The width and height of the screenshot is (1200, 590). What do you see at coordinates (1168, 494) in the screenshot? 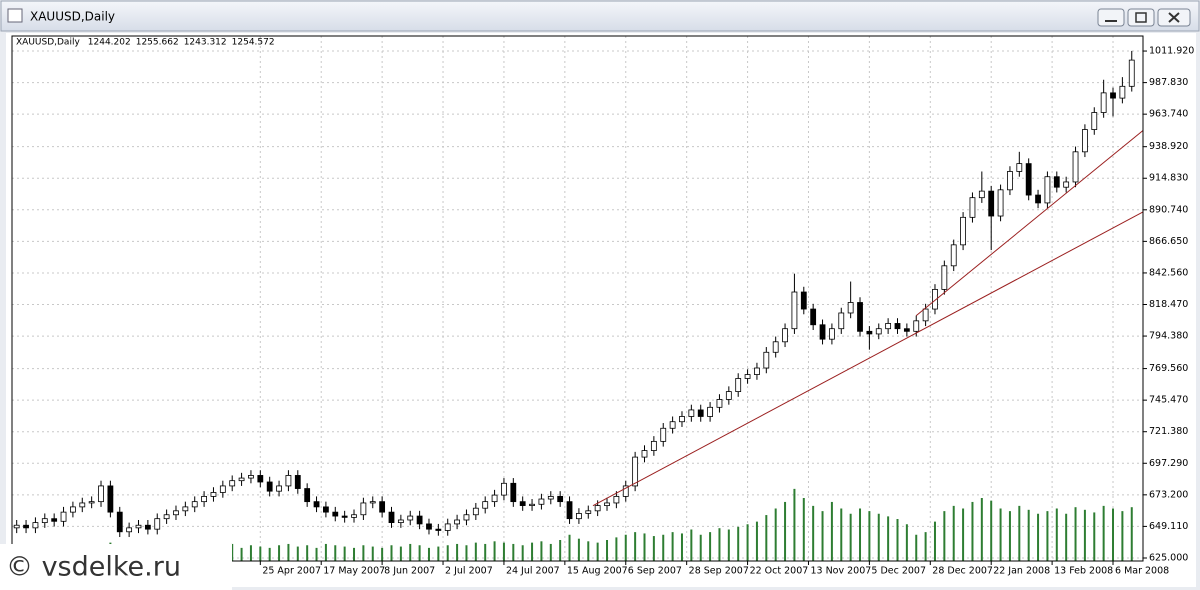
I see `y-tick-label: 673.200` at bounding box center [1168, 494].